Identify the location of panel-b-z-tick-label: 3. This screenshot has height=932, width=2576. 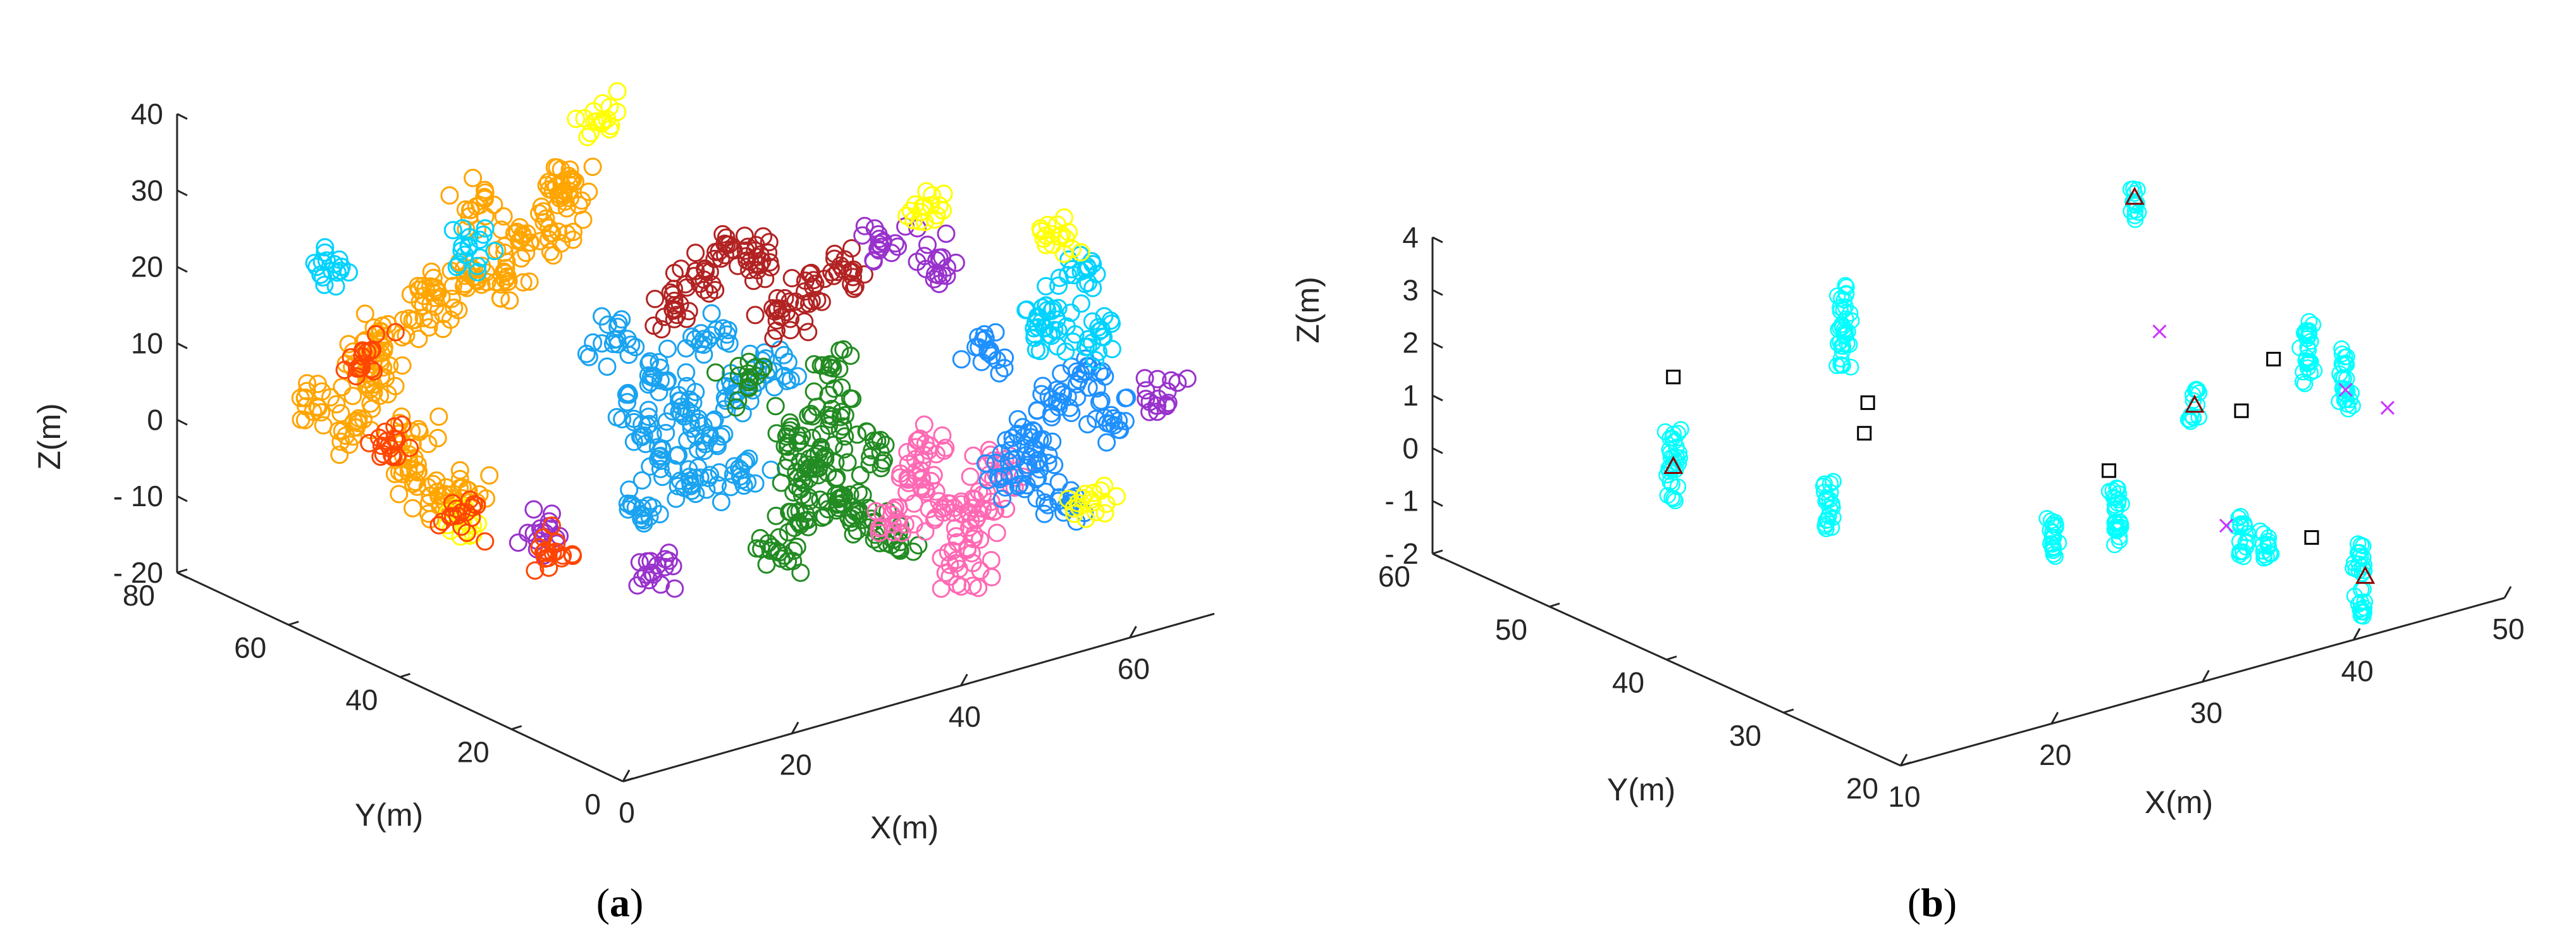
(1410, 289).